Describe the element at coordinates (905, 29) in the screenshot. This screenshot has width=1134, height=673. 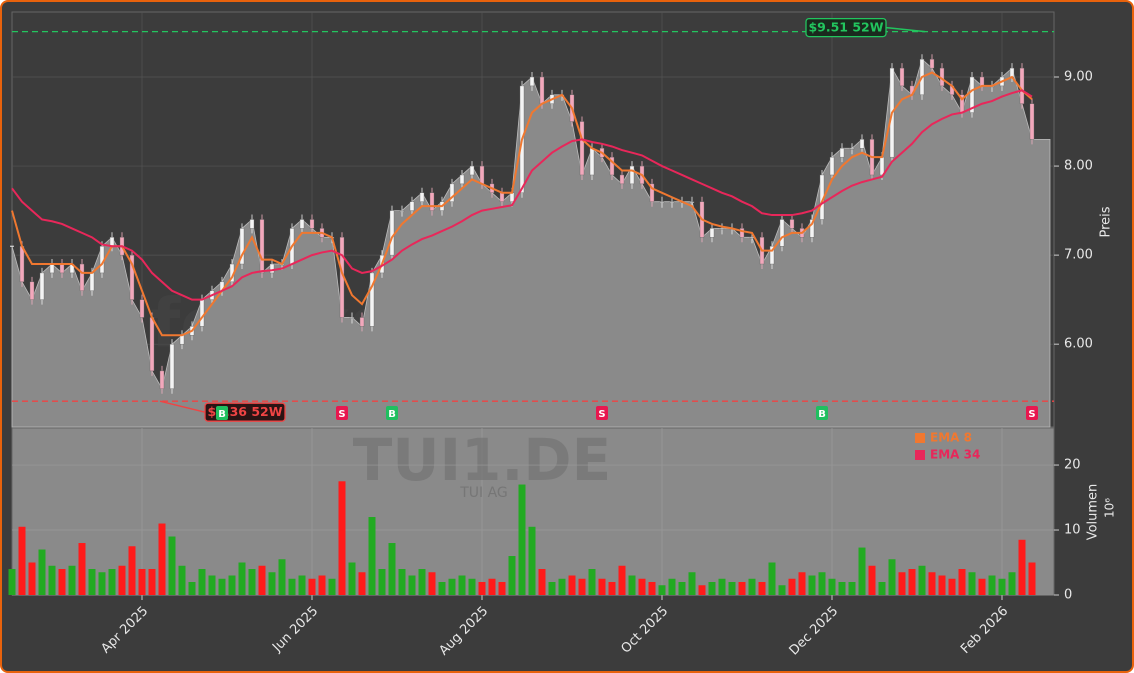
I see `annotation-arrow` at that location.